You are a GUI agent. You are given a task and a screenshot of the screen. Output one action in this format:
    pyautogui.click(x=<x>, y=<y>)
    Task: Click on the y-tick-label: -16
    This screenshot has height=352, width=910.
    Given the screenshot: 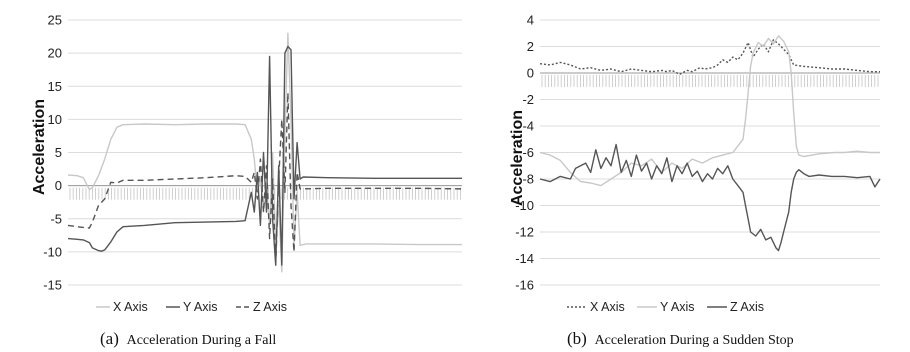 What is the action you would take?
    pyautogui.click(x=524, y=285)
    